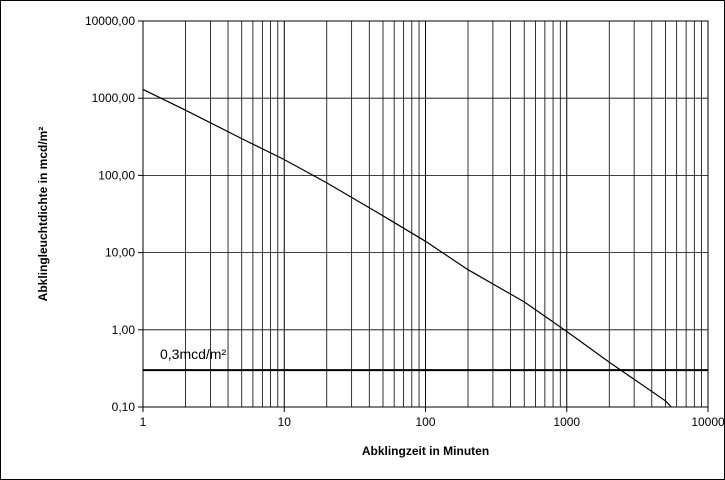  What do you see at coordinates (425, 422) in the screenshot?
I see `x-tick-label: 100` at bounding box center [425, 422].